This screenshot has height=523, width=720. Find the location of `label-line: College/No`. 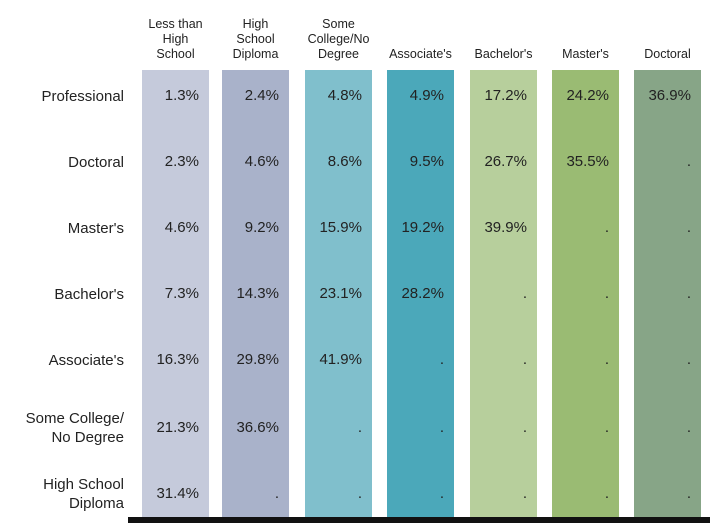

label-line: College/No is located at coordinates (338, 39).